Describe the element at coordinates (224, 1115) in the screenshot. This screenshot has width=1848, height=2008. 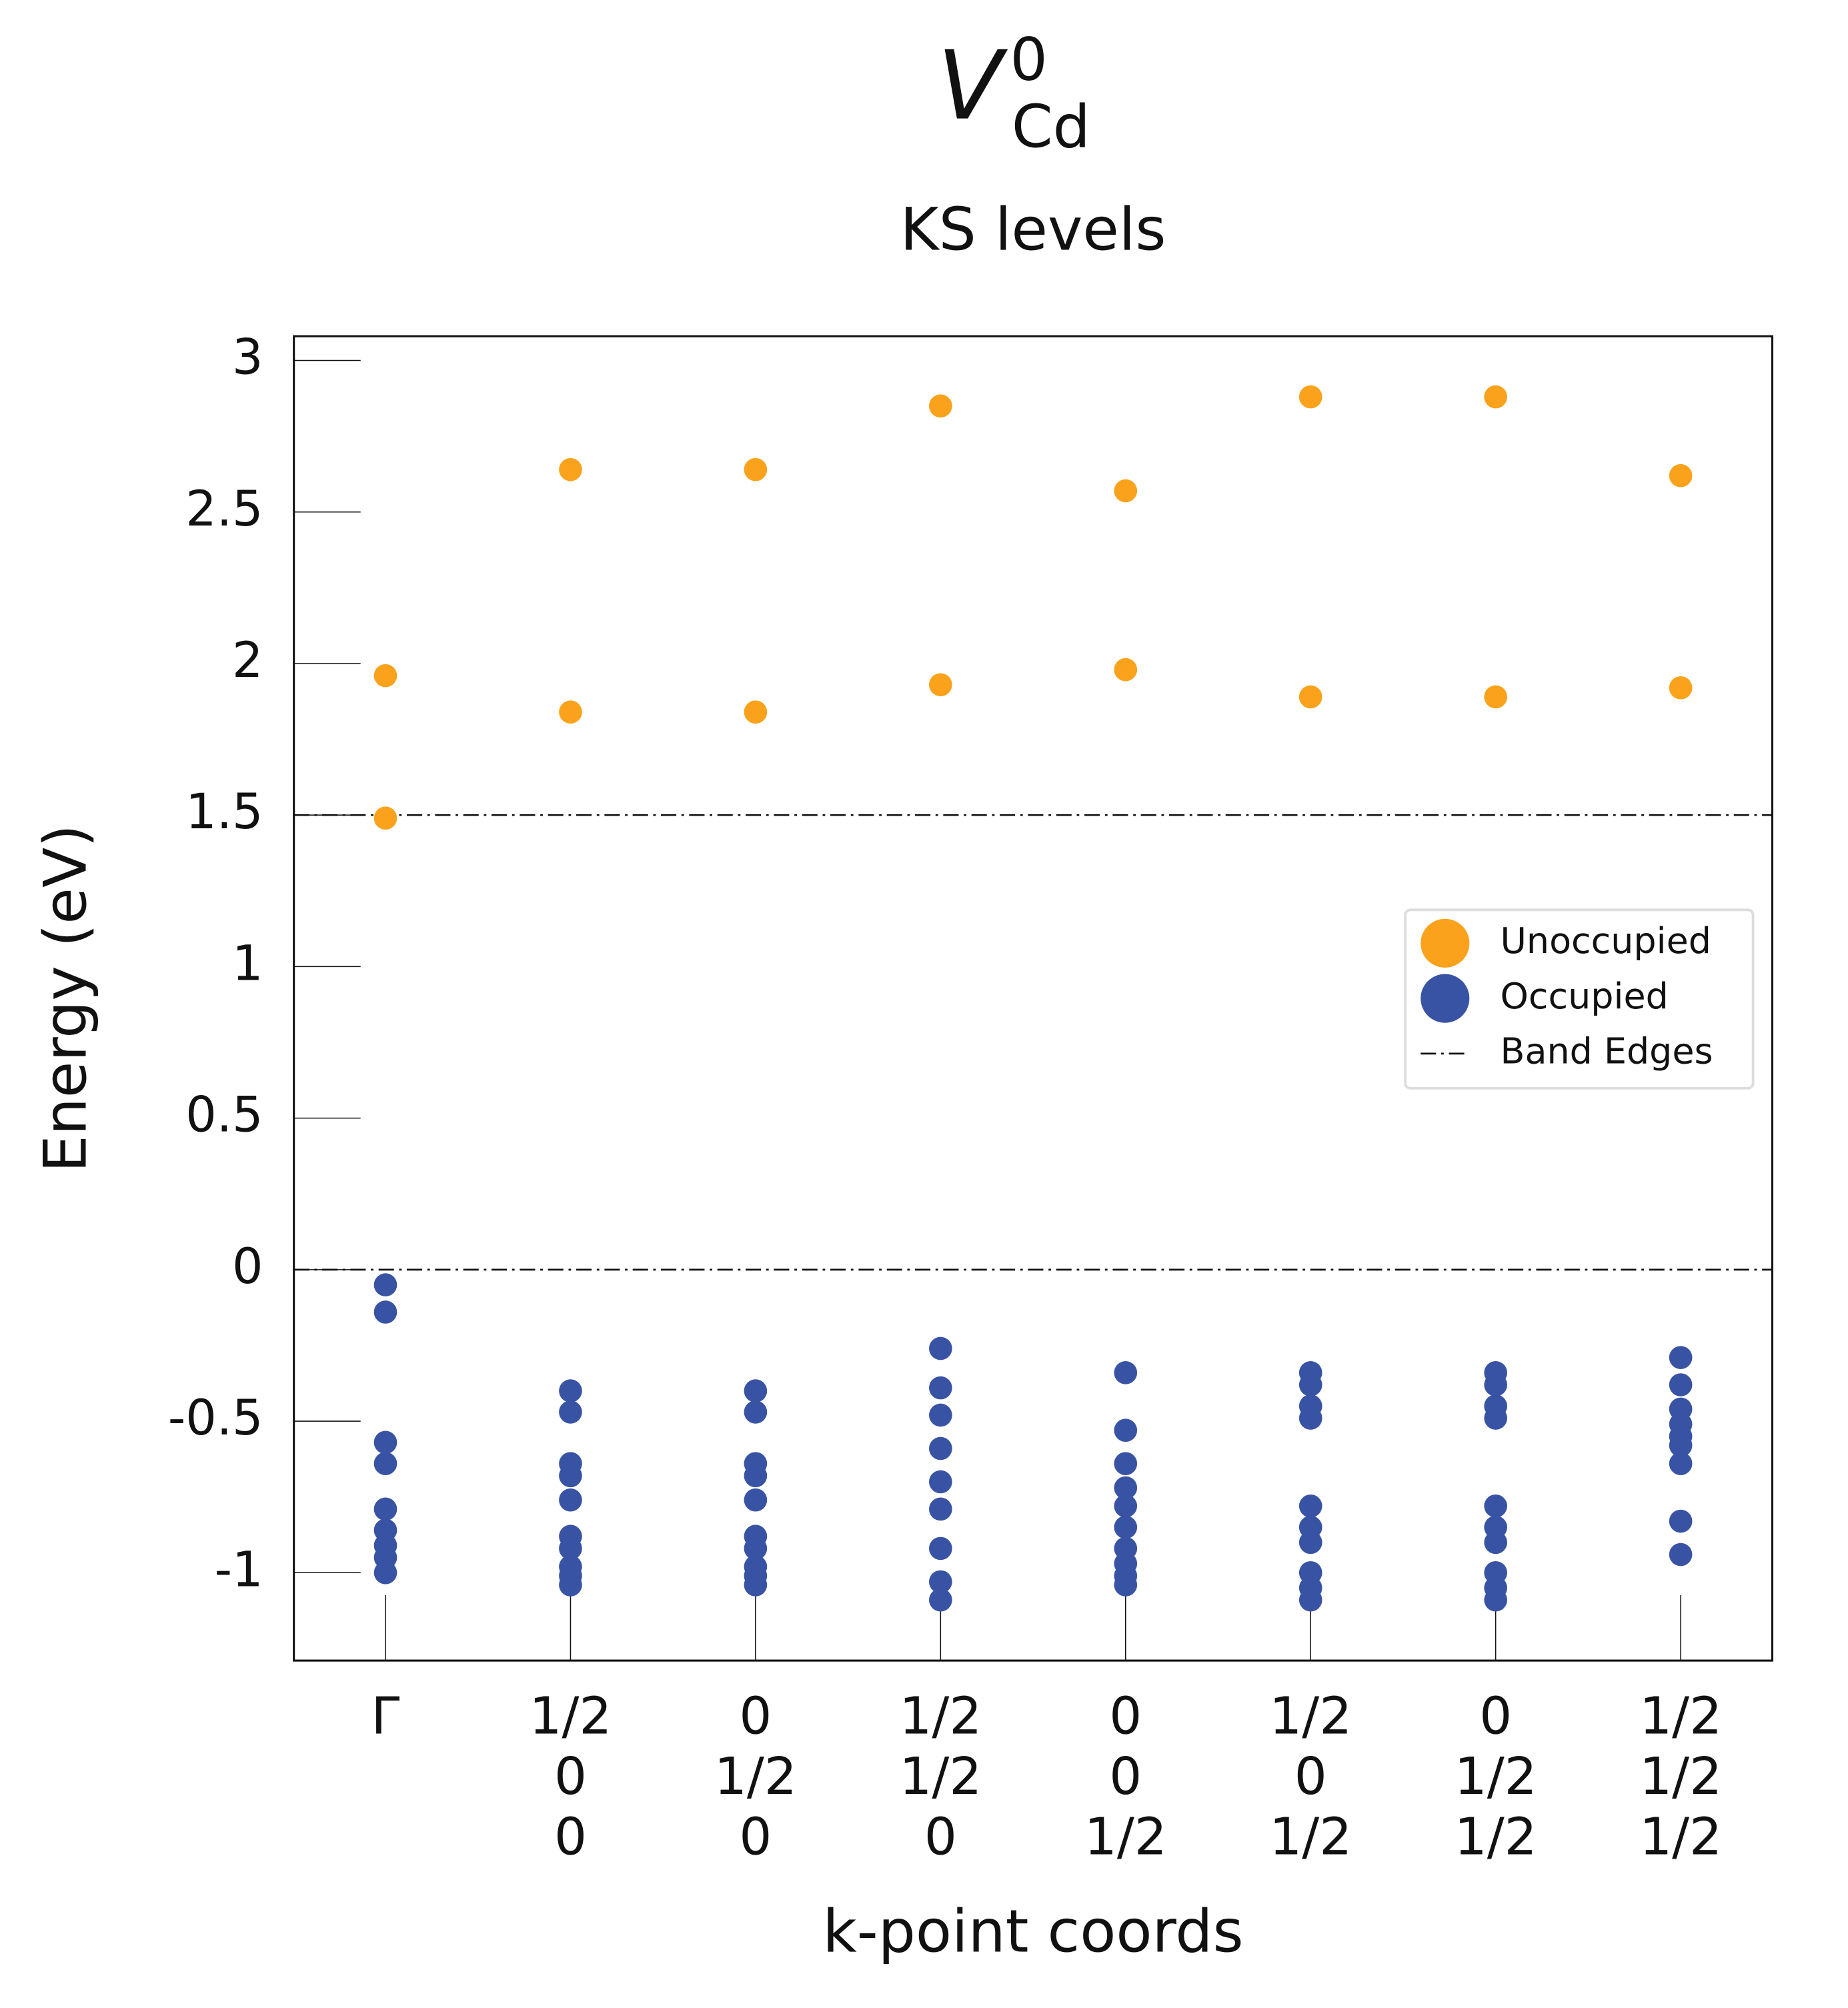
I see `y-tick-label: 0.5` at that location.